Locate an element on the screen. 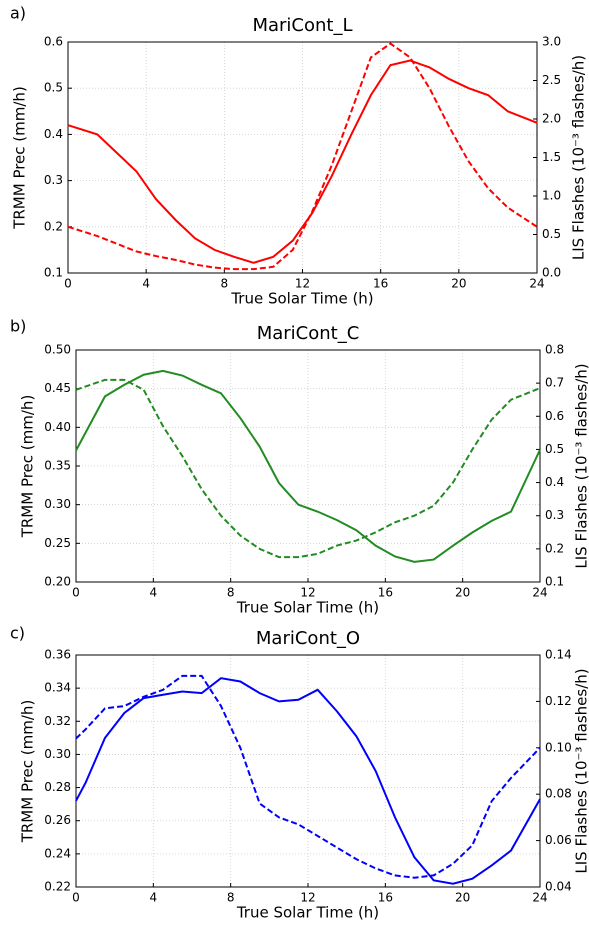 This screenshot has height=926, width=589. y-tick-label: 0.40 is located at coordinates (57, 427).